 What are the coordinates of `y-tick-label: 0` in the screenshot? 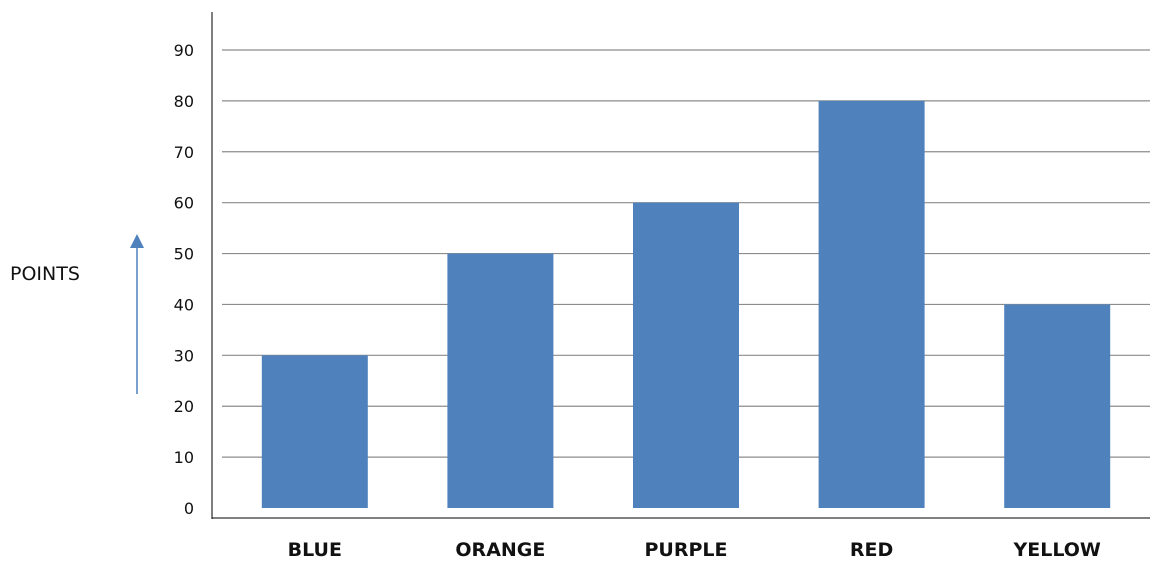 It's located at (189, 508).